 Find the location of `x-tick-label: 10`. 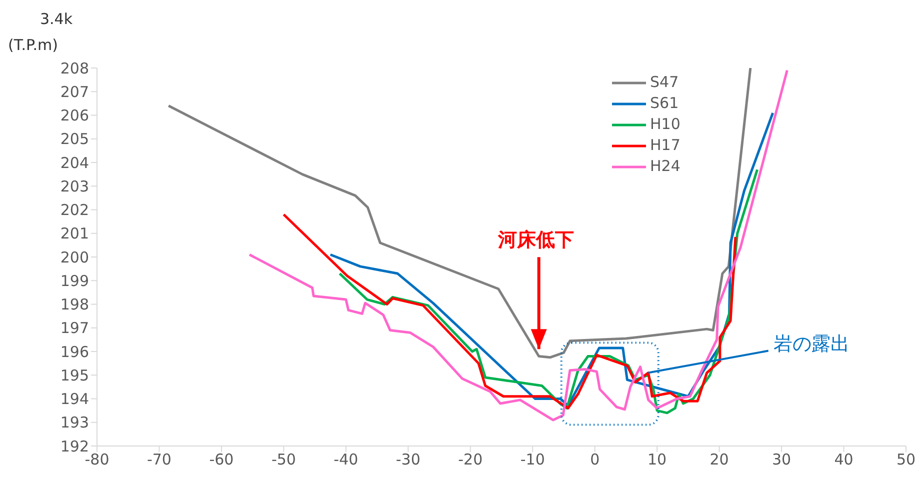

x-tick-label: 10 is located at coordinates (657, 459).